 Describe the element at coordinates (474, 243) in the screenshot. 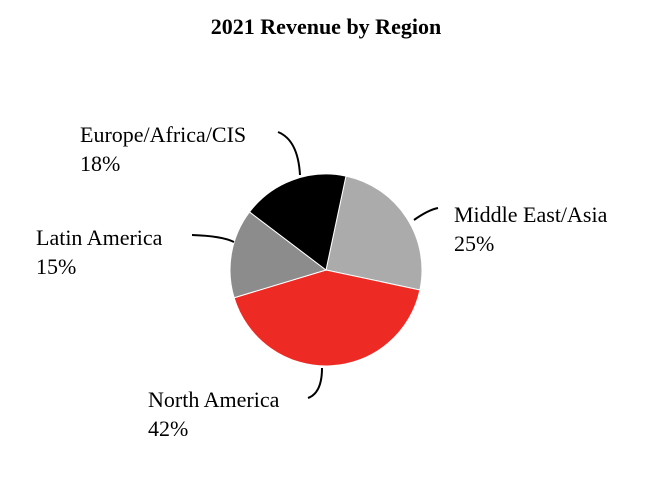

I see `slice-value-middle-east-asia: 25%` at that location.